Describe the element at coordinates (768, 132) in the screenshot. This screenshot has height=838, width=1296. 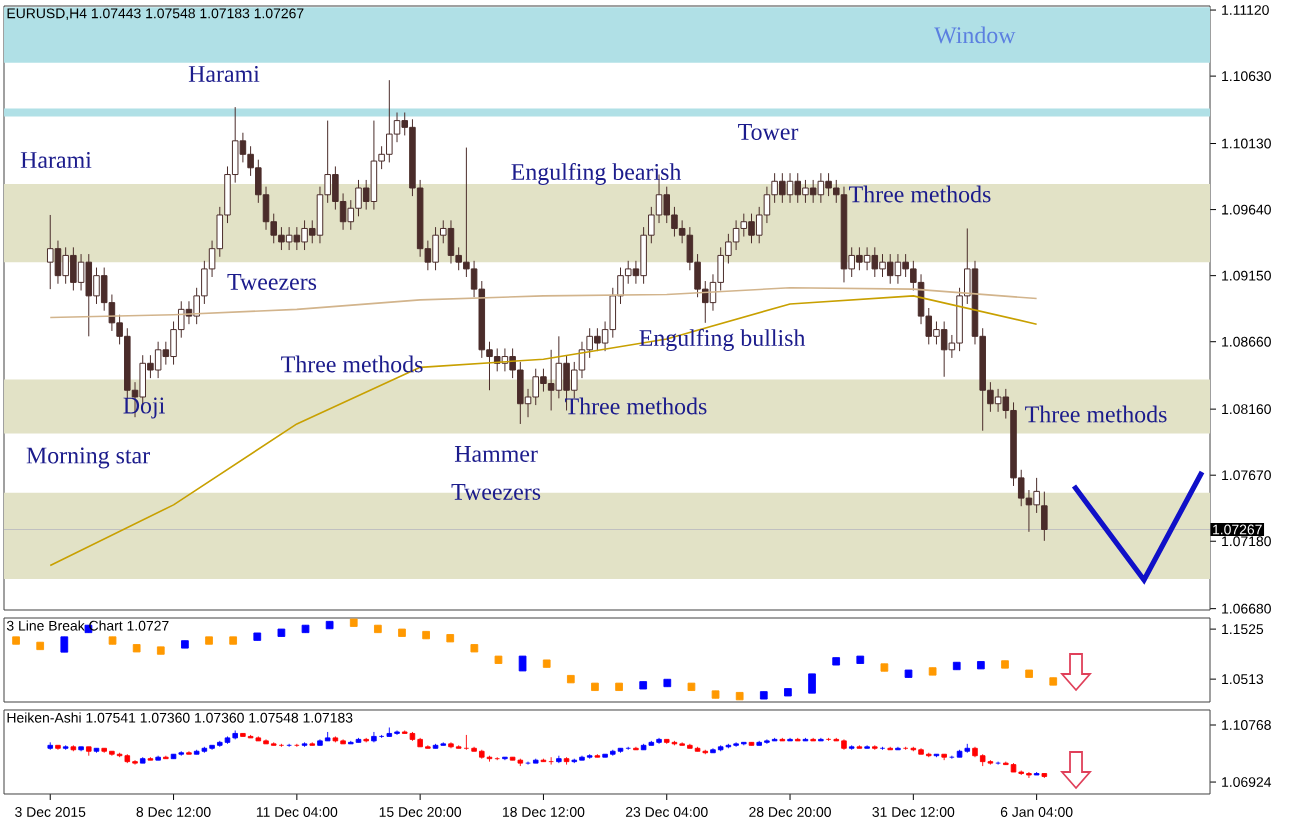
I see `annotation: Tower` at that location.